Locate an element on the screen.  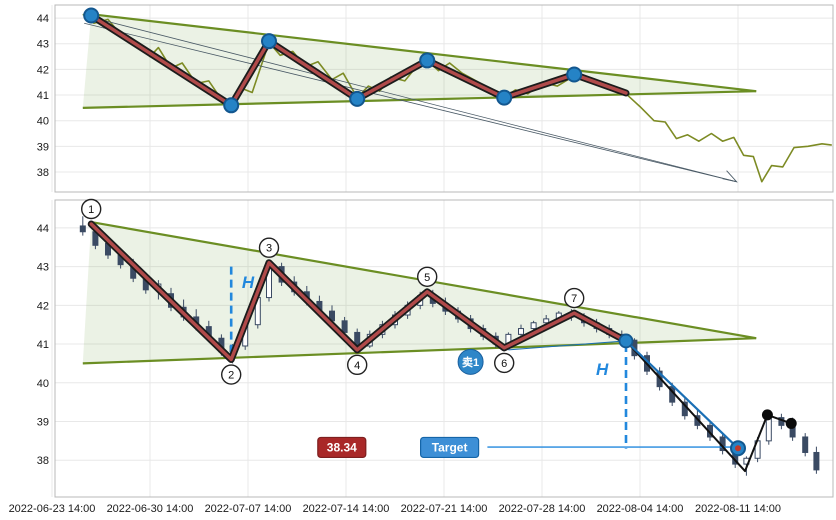
price-badge-label: 38.34 is located at coordinates (342, 447).